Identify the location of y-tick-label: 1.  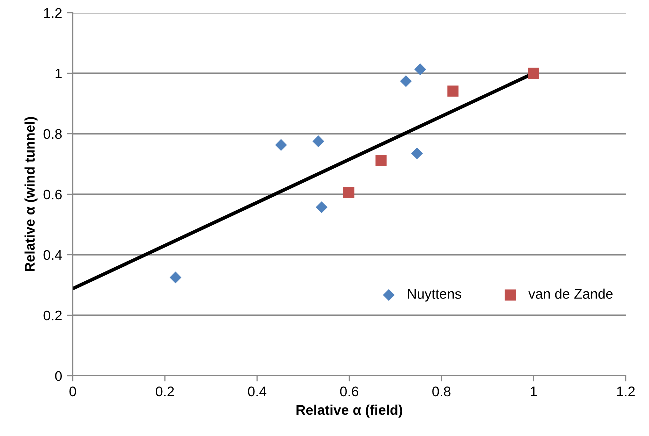
(59, 73).